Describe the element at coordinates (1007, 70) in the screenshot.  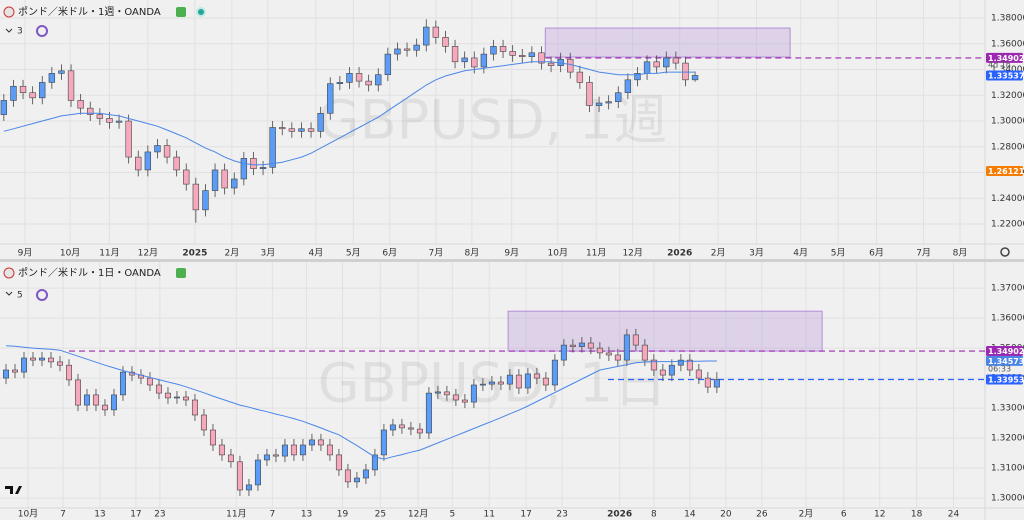
I see `y-tick-label: 1.34000` at that location.